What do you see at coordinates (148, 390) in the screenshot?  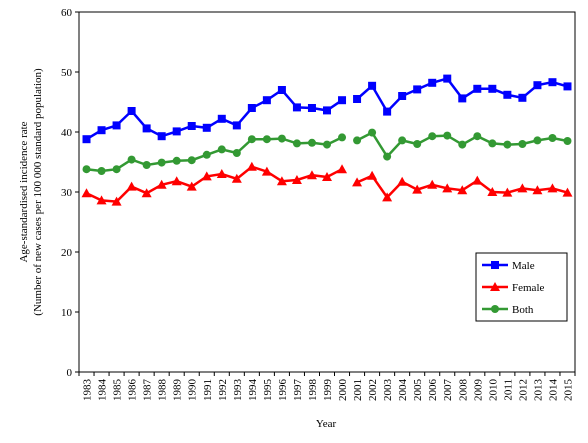 I see `x-tick-label: 1987` at bounding box center [148, 390].